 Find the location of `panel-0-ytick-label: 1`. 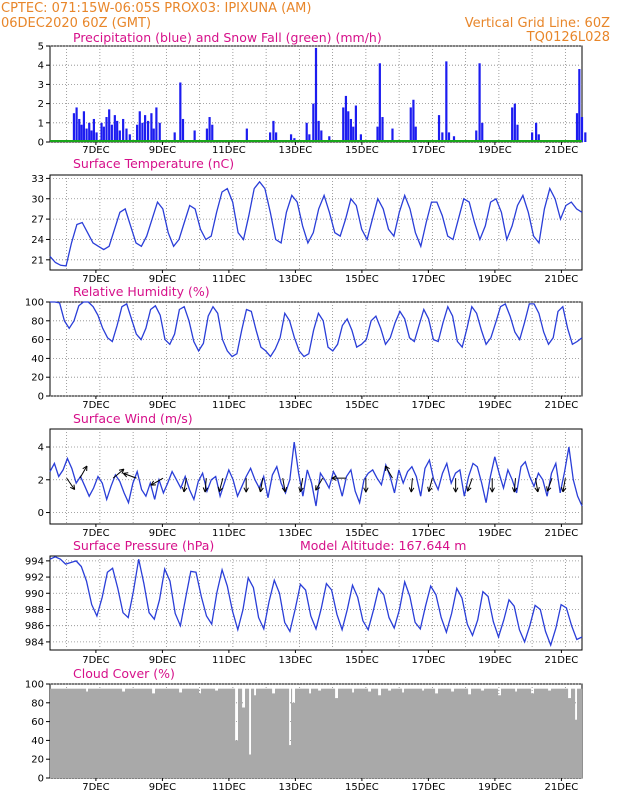

panel-0-ytick-label: 1 is located at coordinates (41, 123).